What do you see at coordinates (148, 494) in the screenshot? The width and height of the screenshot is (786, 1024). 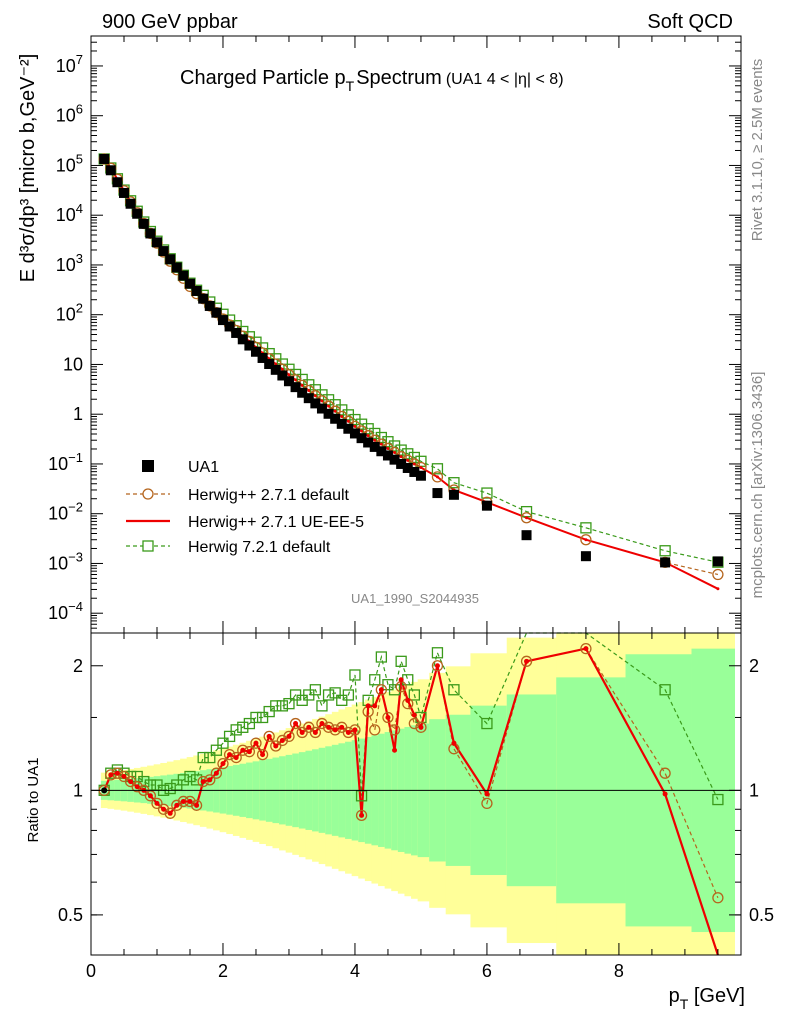 I see `legend-marker-herwigpp-default` at bounding box center [148, 494].